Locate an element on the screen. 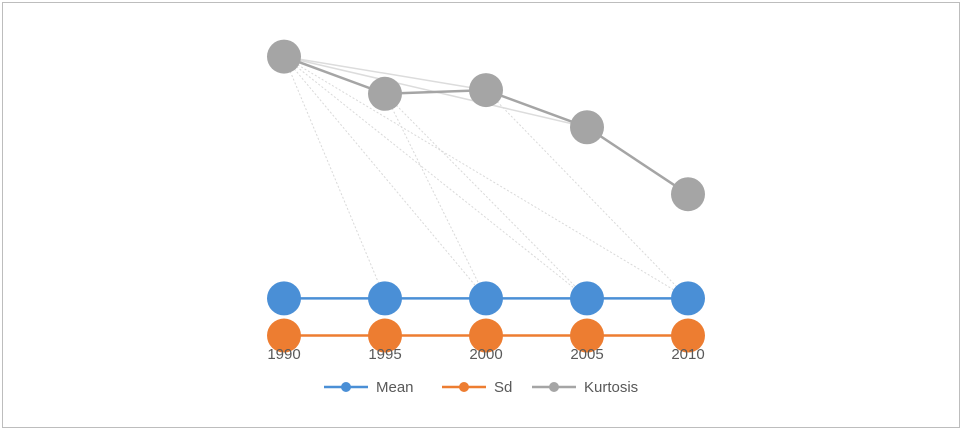 The height and width of the screenshot is (431, 964). x-axis-ticks: 1990 1995 2000 2005 2010 is located at coordinates (485, 354).